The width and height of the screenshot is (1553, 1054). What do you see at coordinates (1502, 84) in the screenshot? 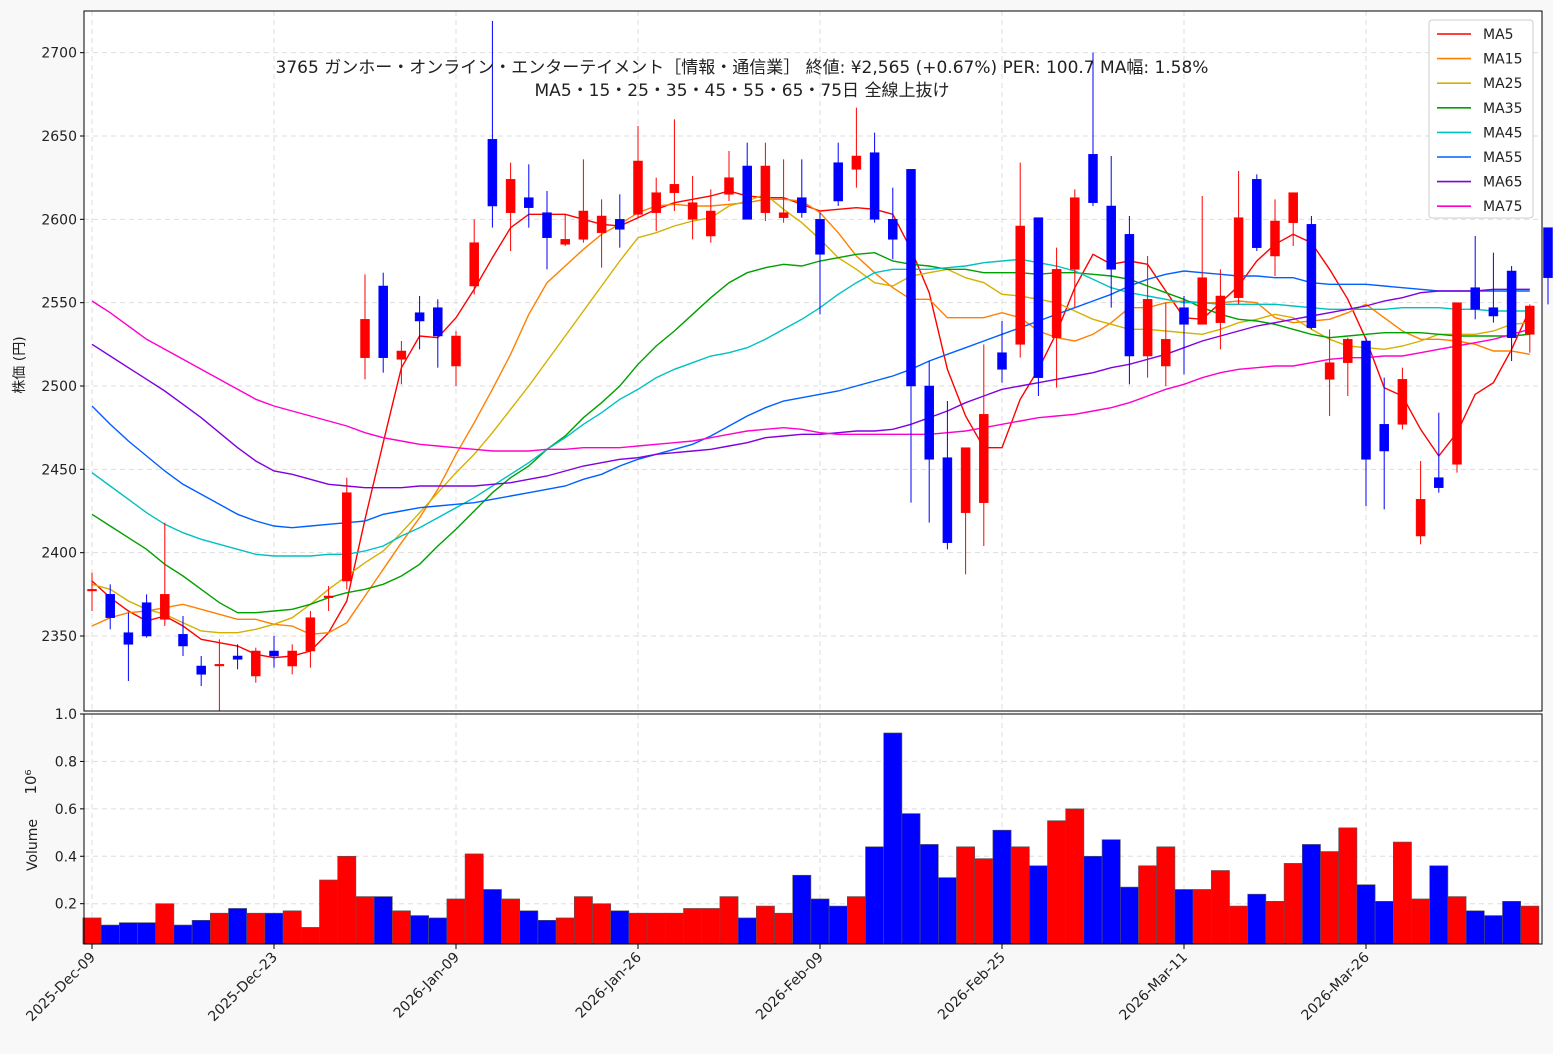
I see `legend-label: MA25` at bounding box center [1502, 84].